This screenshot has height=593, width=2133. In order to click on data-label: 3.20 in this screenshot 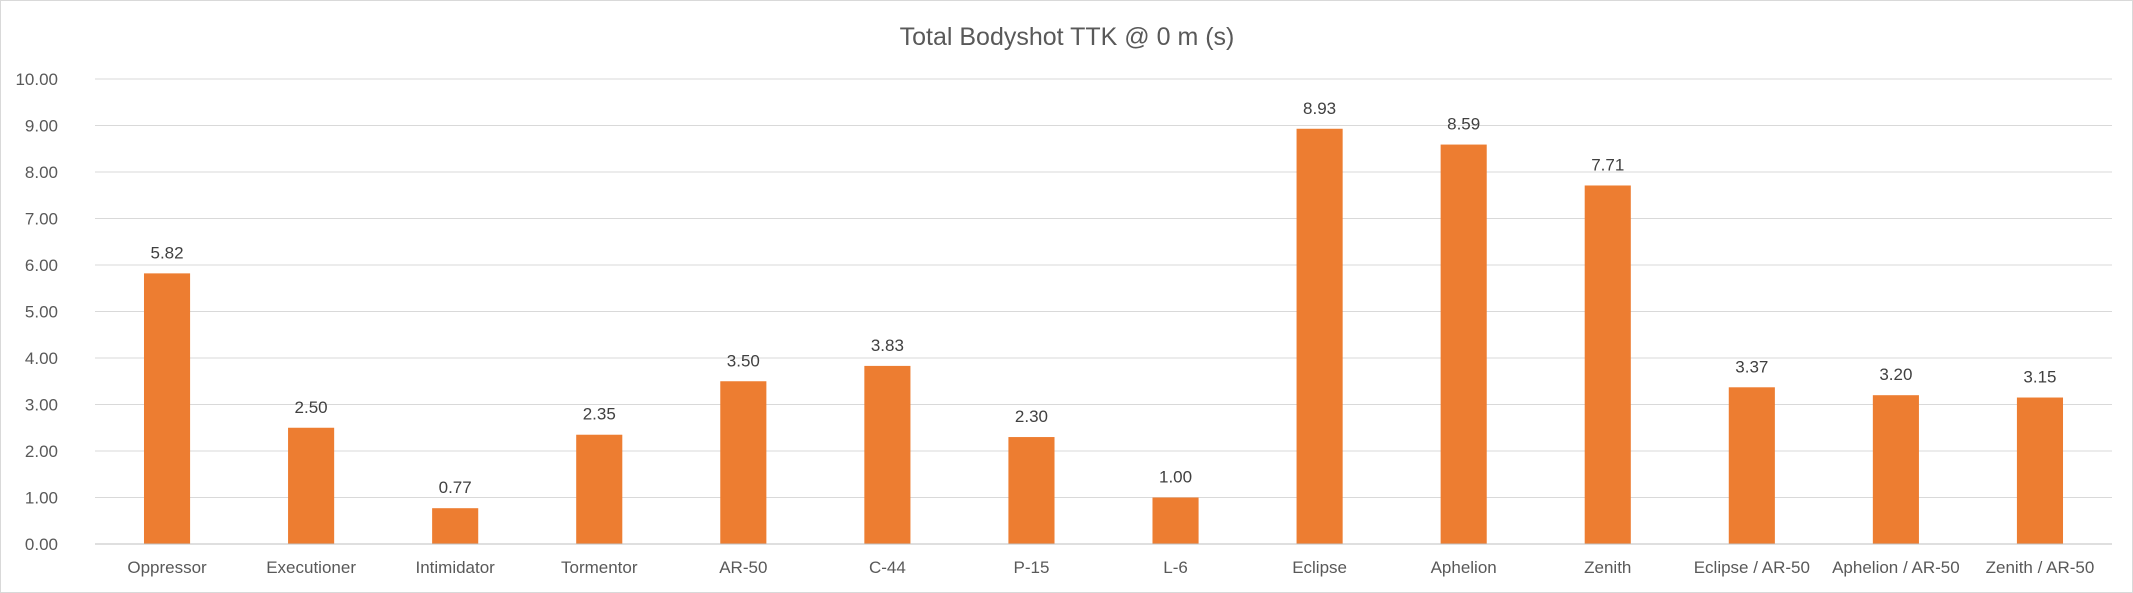, I will do `click(1895, 374)`.